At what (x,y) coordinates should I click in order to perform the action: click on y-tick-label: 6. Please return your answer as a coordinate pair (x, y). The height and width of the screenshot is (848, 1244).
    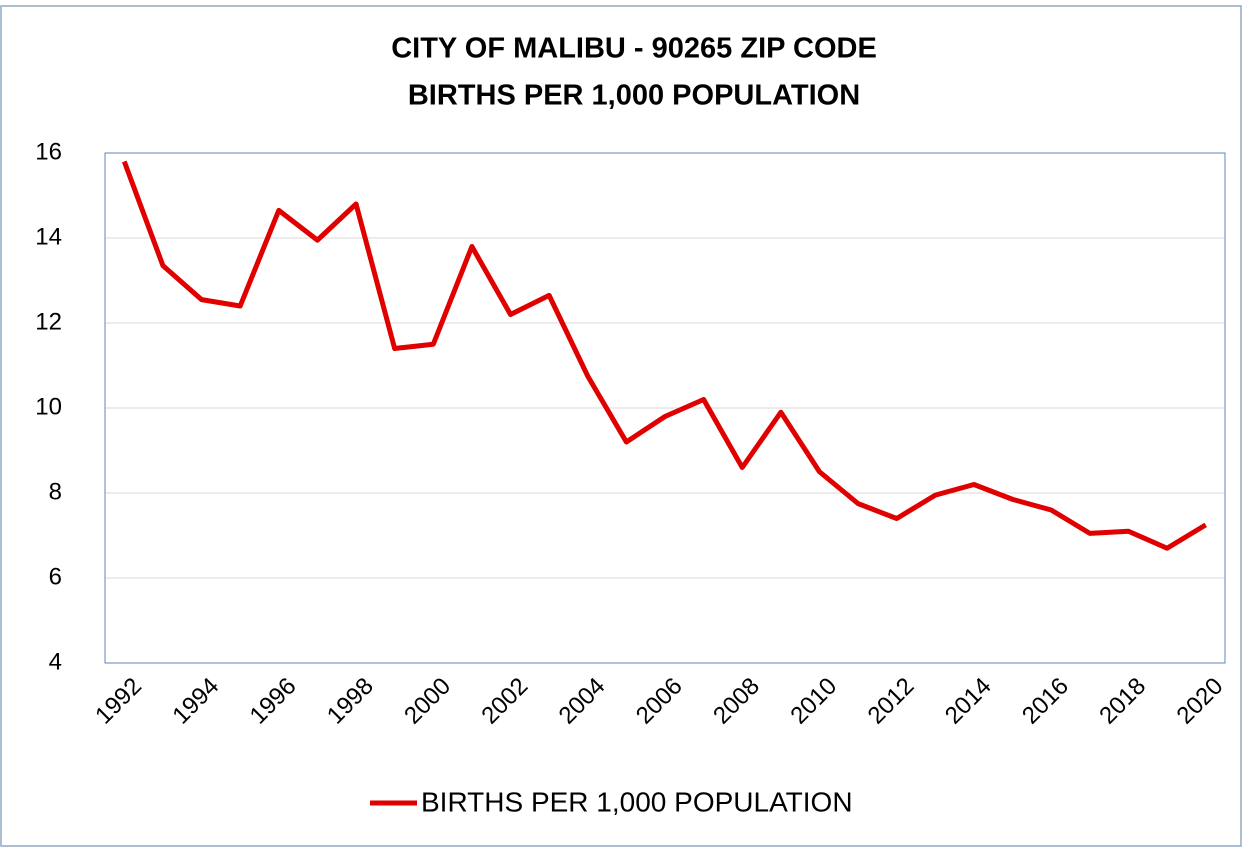
    Looking at the image, I should click on (55, 576).